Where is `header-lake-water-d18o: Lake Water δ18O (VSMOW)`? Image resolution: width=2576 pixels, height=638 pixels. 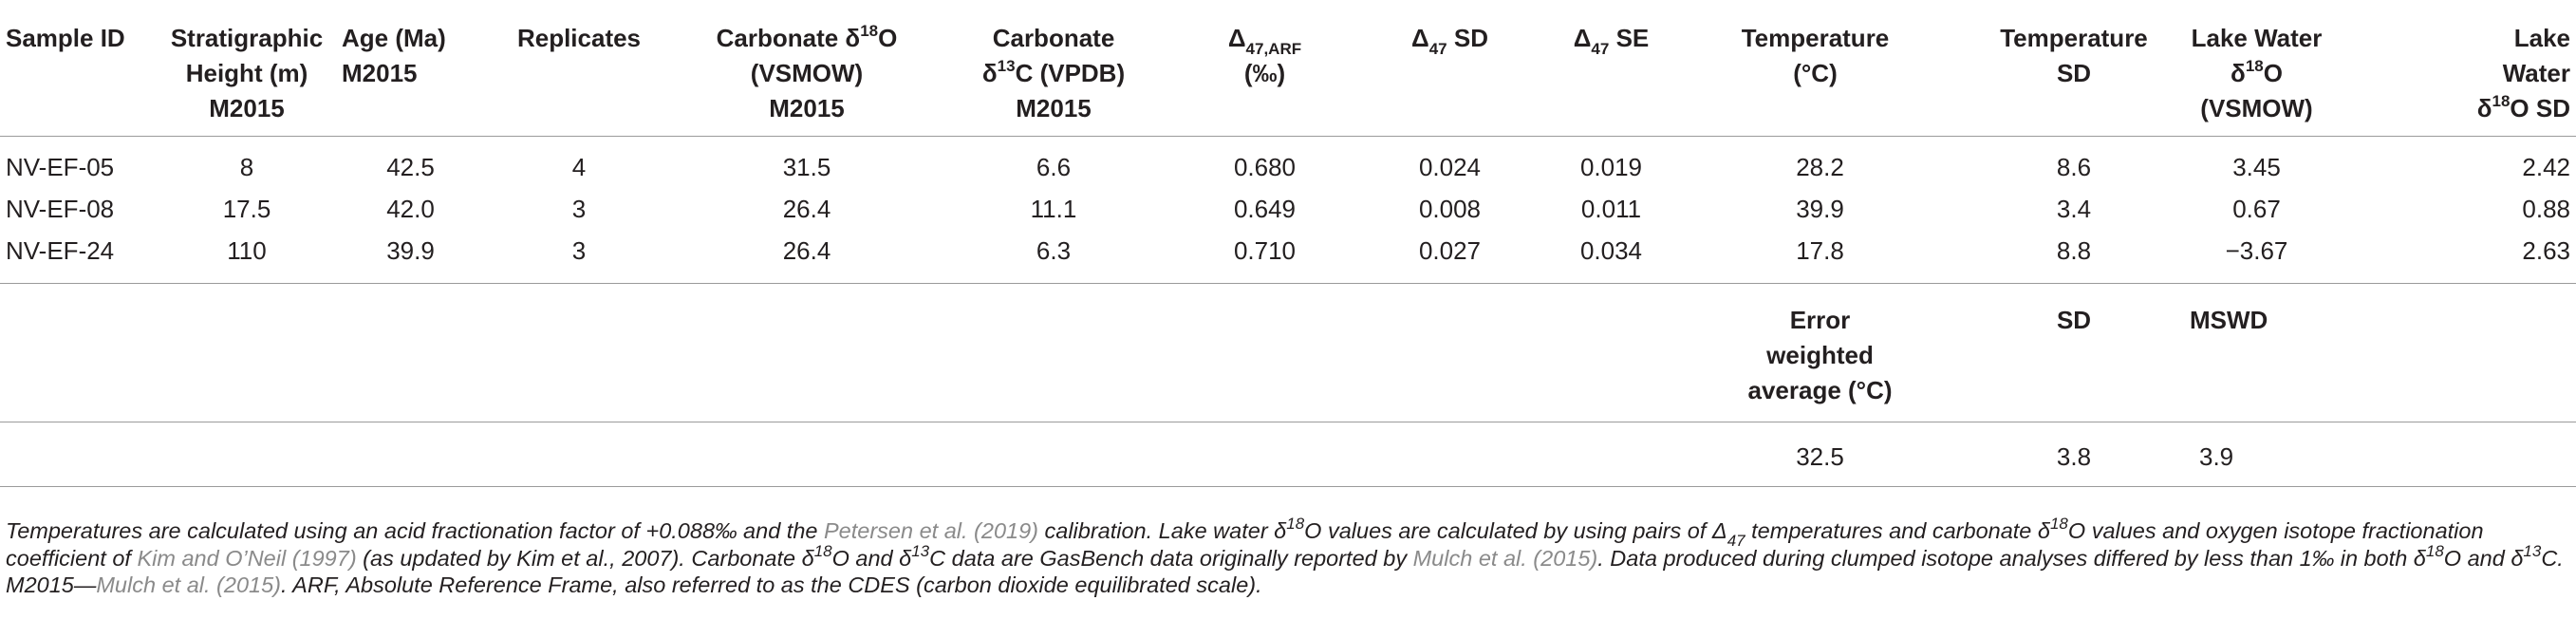
header-lake-water-d18o: Lake Water δ18O (VSMOW) is located at coordinates (2256, 68).